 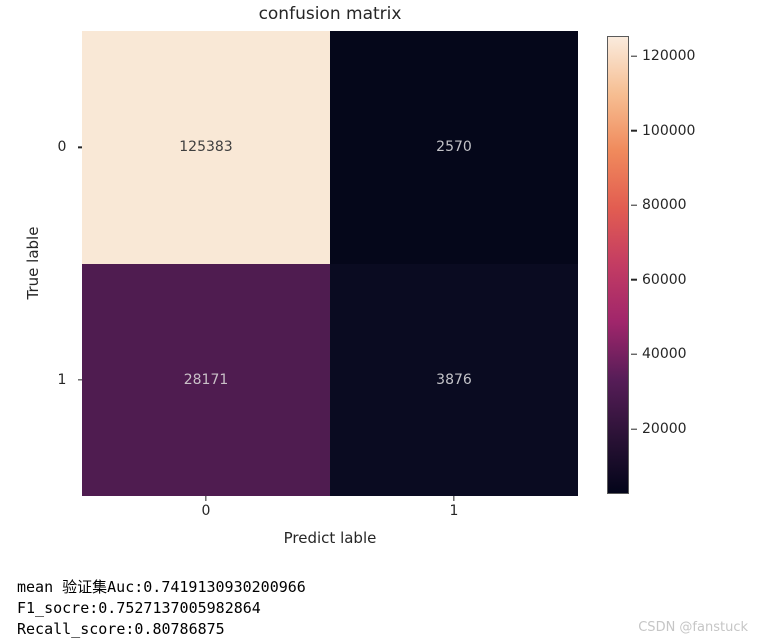 I want to click on y-axis-label: True lable, so click(x=33, y=263).